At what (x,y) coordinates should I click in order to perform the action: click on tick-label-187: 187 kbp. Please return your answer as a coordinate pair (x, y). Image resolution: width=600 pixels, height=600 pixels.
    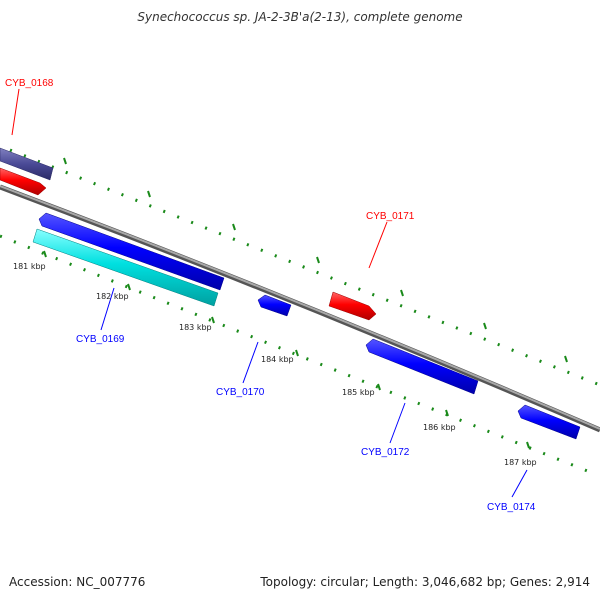
    Looking at the image, I should click on (520, 462).